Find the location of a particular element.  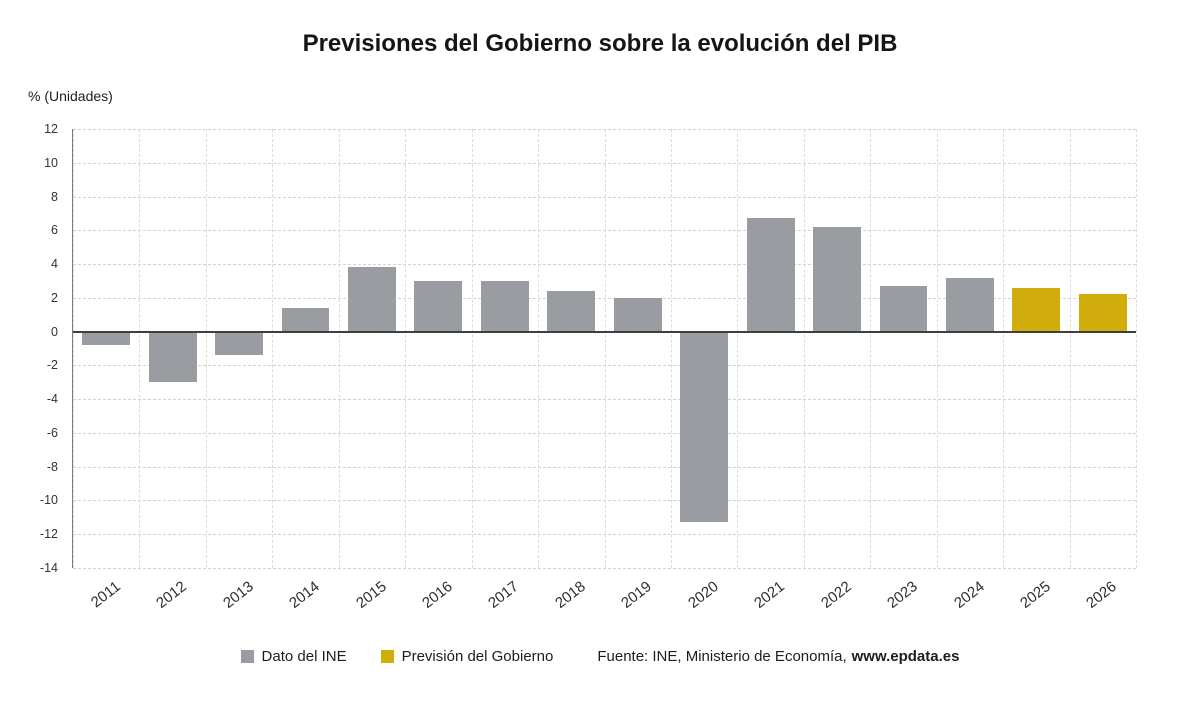

bar-2015-ine is located at coordinates (372, 299).